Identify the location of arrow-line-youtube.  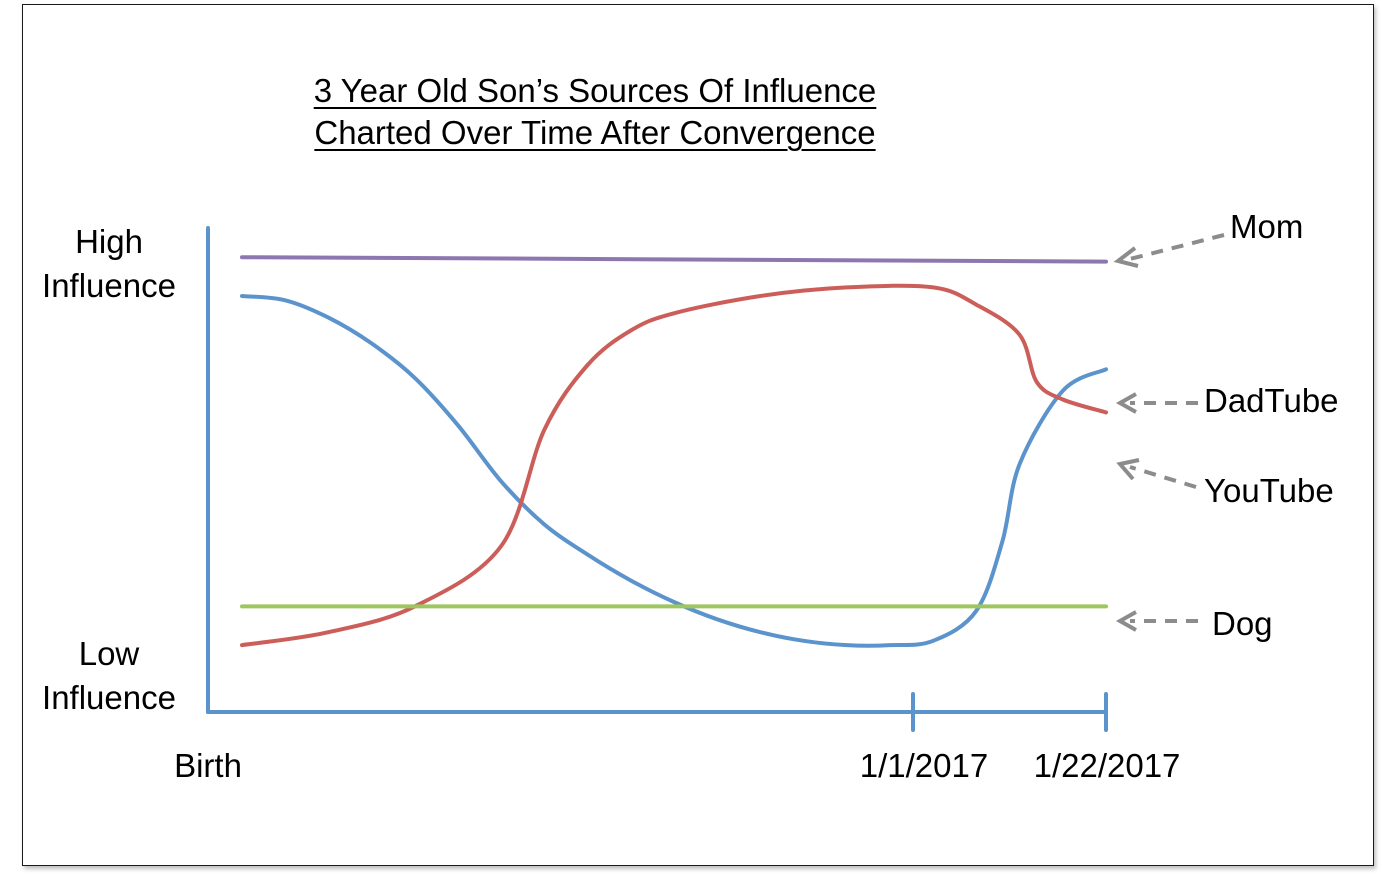
(1163, 477).